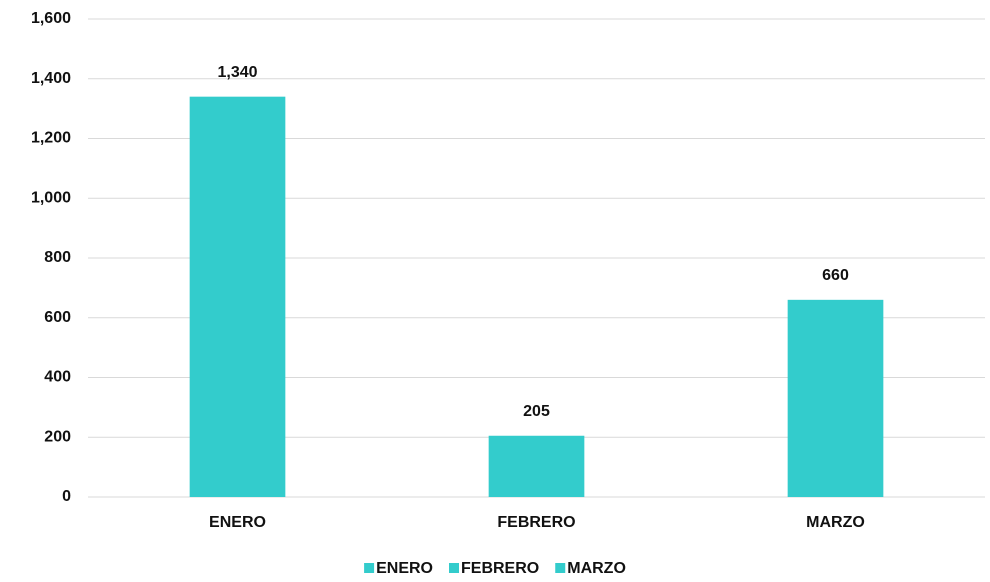  I want to click on legend-label: MARZO, so click(596, 568).